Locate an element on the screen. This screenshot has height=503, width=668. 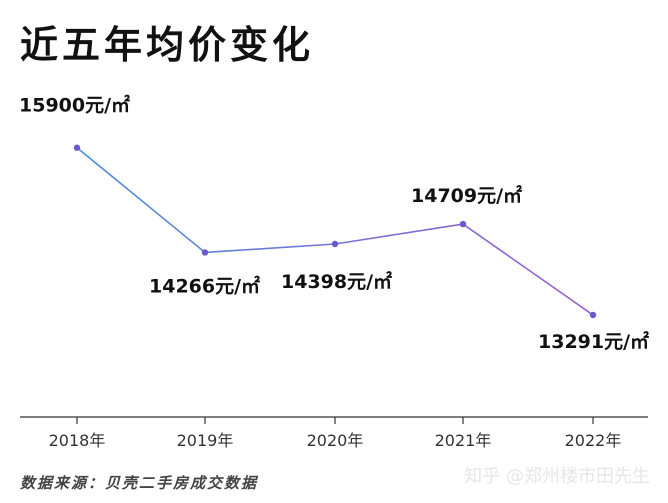
x-tick-label-4: 2021年 is located at coordinates (463, 440).